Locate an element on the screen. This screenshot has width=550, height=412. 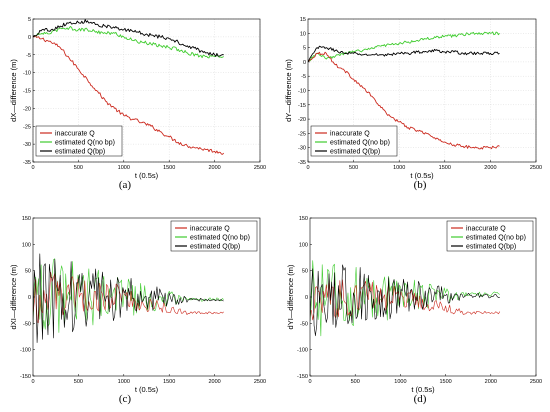
panel-caption: (d) is located at coordinates (420, 399).